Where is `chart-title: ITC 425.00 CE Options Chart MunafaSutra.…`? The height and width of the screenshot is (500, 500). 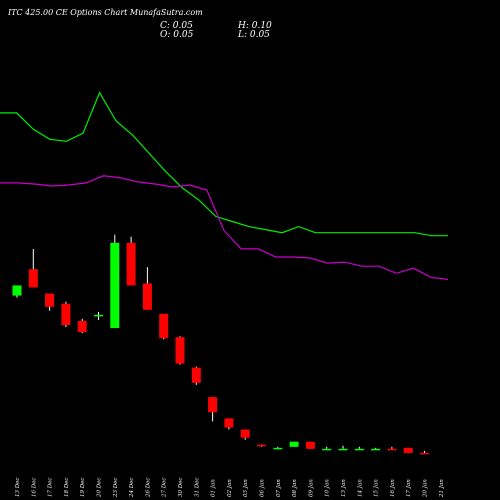 chart-title: ITC 425.00 CE Options Chart MunafaSutra.… is located at coordinates (105, 12).